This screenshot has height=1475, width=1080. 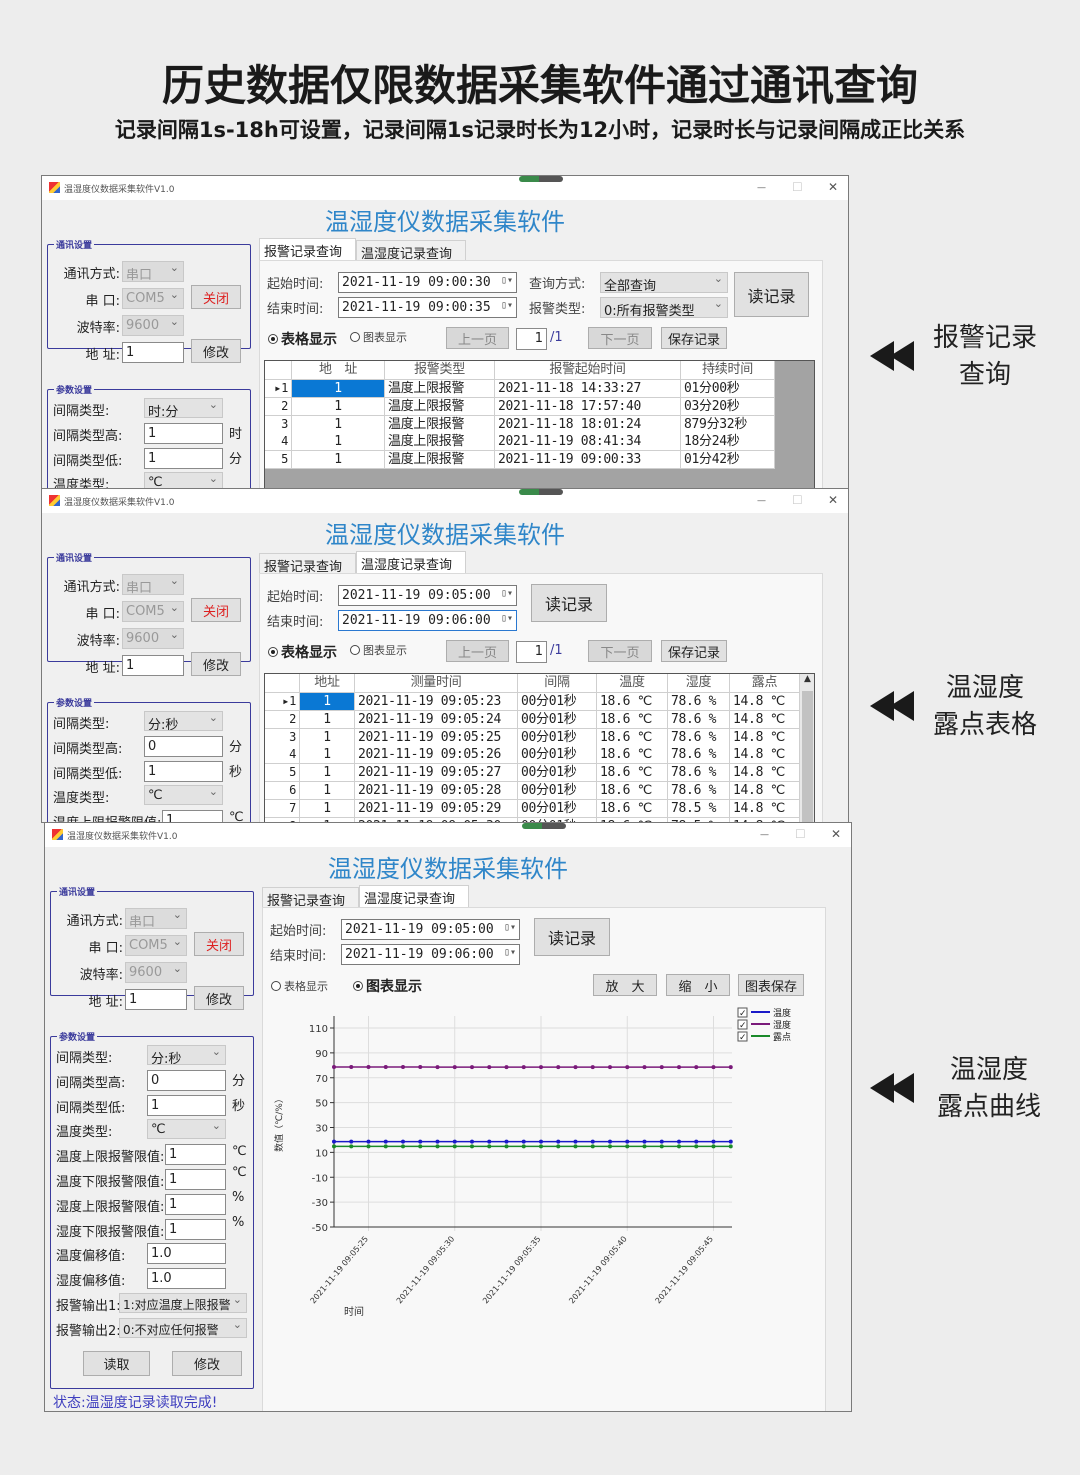 What do you see at coordinates (327, 683) in the screenshot?
I see `column-header: 地址` at bounding box center [327, 683].